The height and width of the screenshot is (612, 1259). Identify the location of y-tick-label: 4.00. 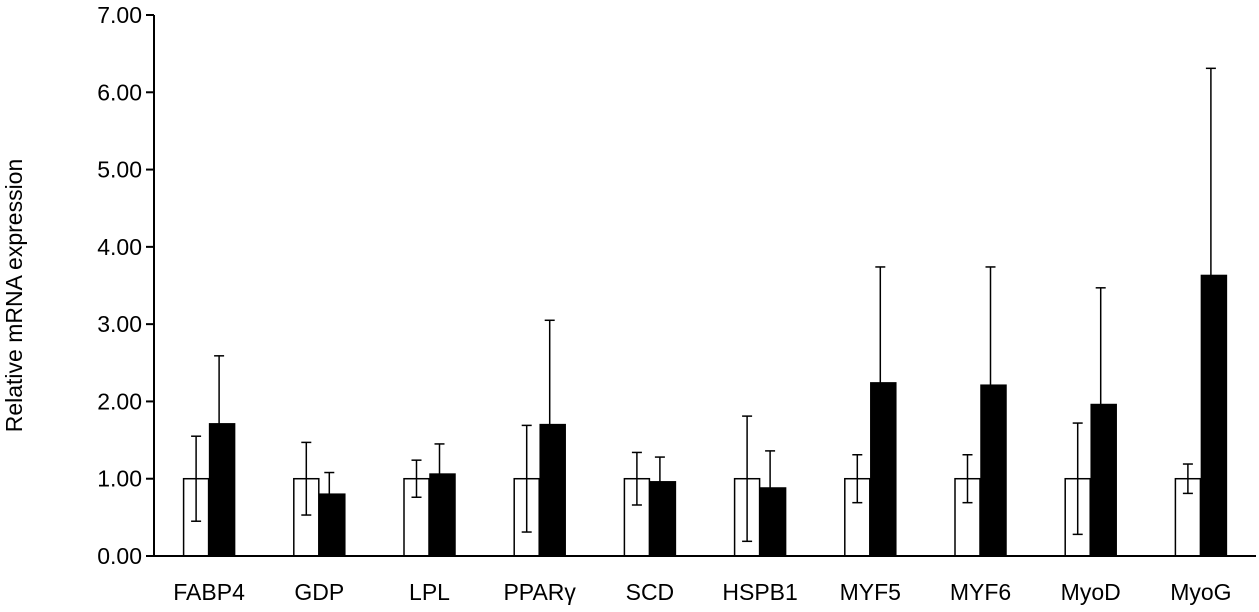
(119, 247).